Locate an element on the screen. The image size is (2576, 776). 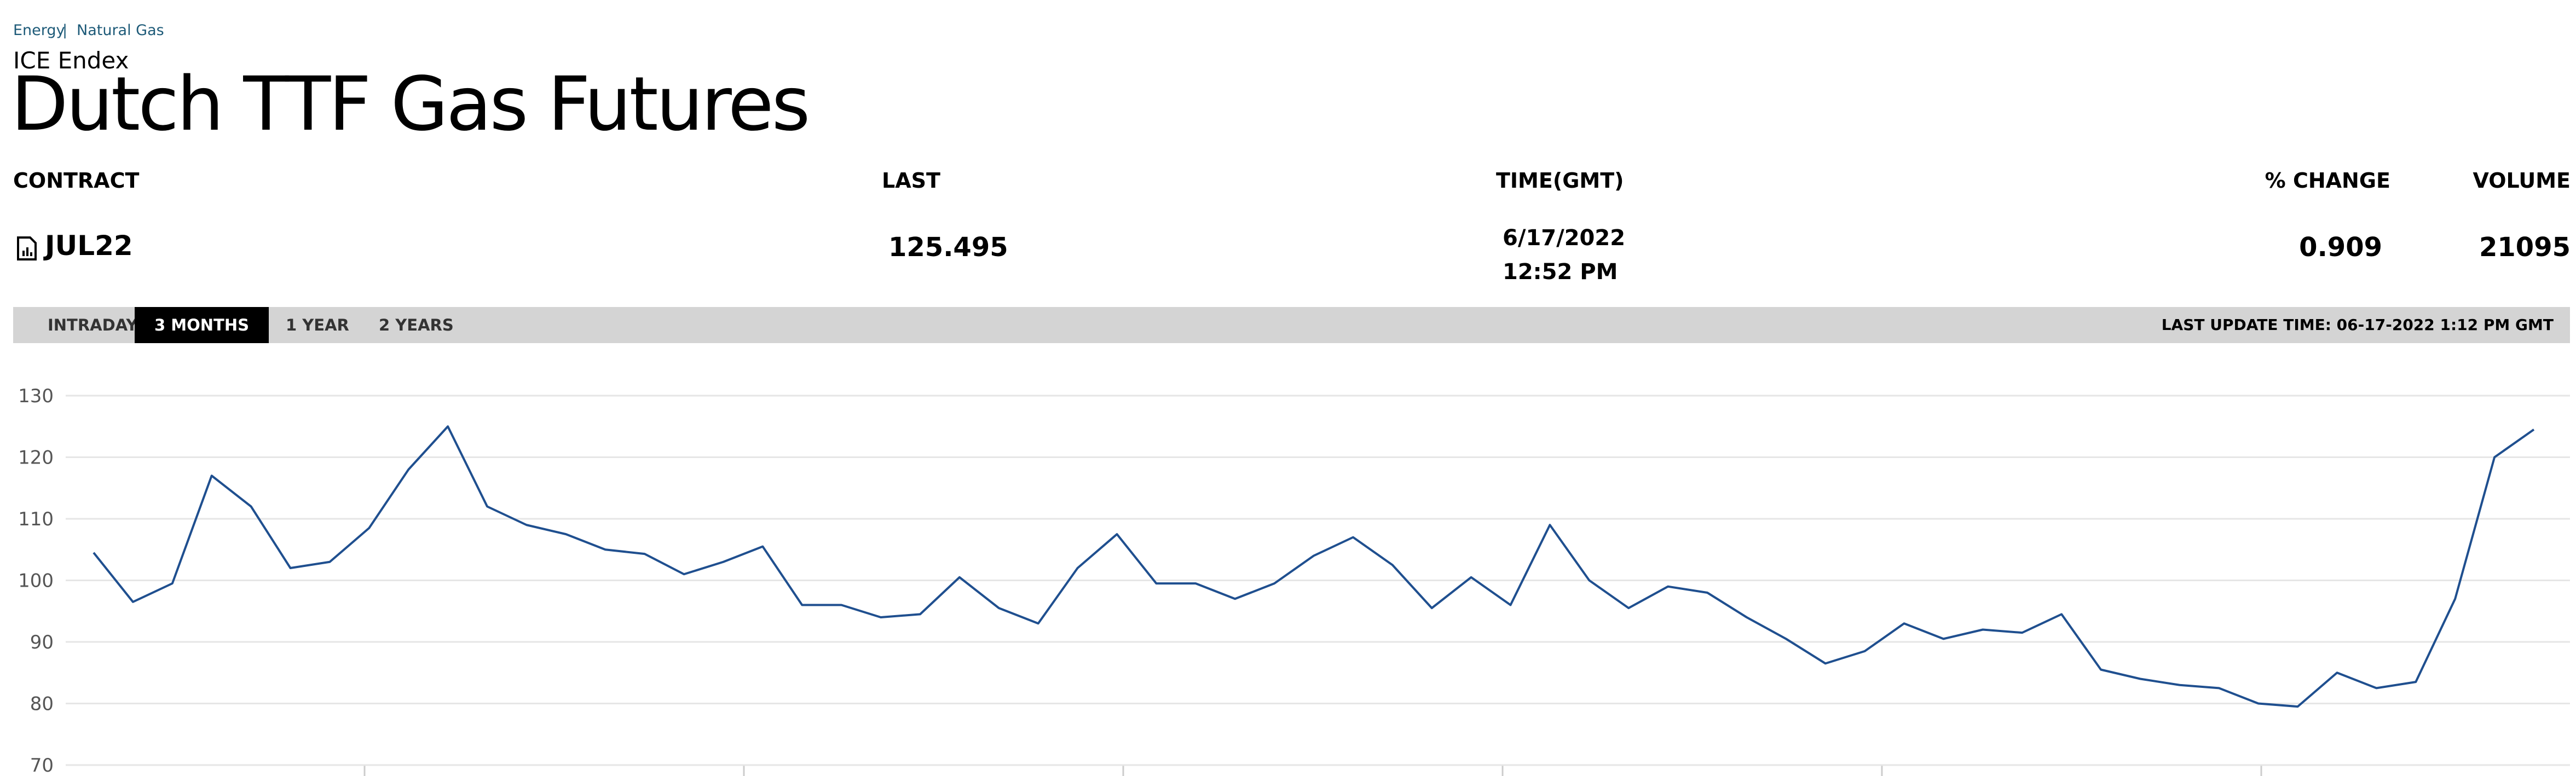
y-tick-label: 90 is located at coordinates (42, 642).